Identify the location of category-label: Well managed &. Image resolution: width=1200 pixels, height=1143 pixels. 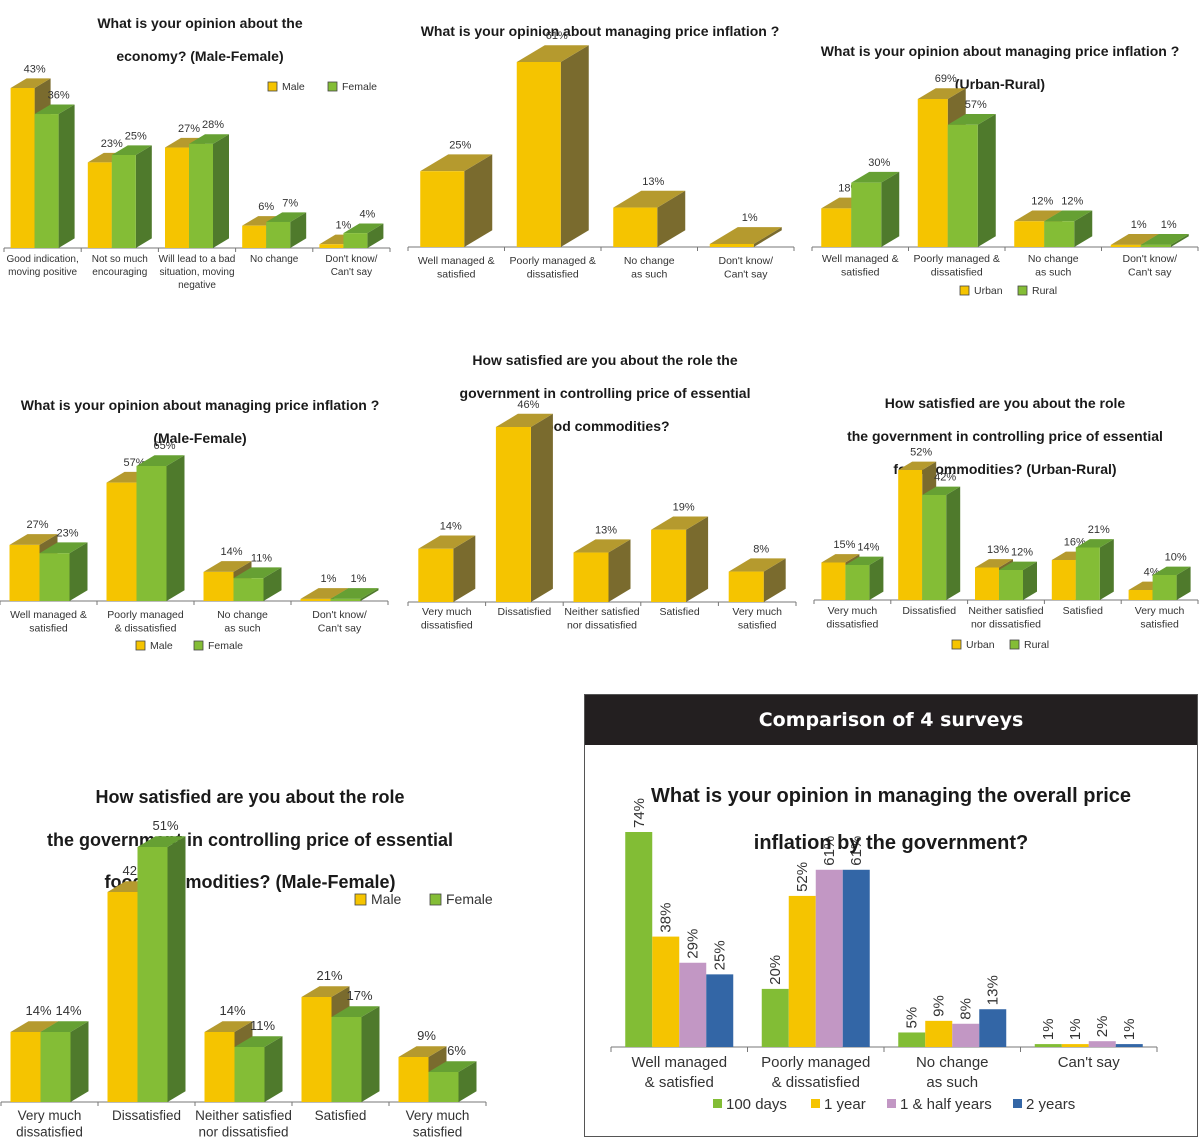
(860, 259).